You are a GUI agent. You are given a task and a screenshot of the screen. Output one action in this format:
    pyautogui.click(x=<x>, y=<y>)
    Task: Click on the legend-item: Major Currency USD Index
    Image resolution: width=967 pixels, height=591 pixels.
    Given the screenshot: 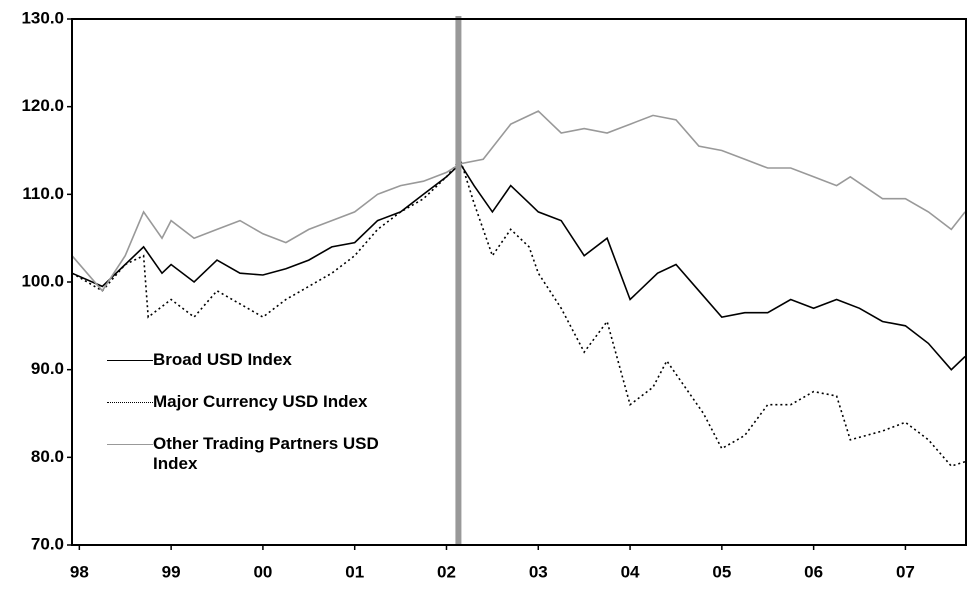 What is the action you would take?
    pyautogui.click(x=257, y=402)
    